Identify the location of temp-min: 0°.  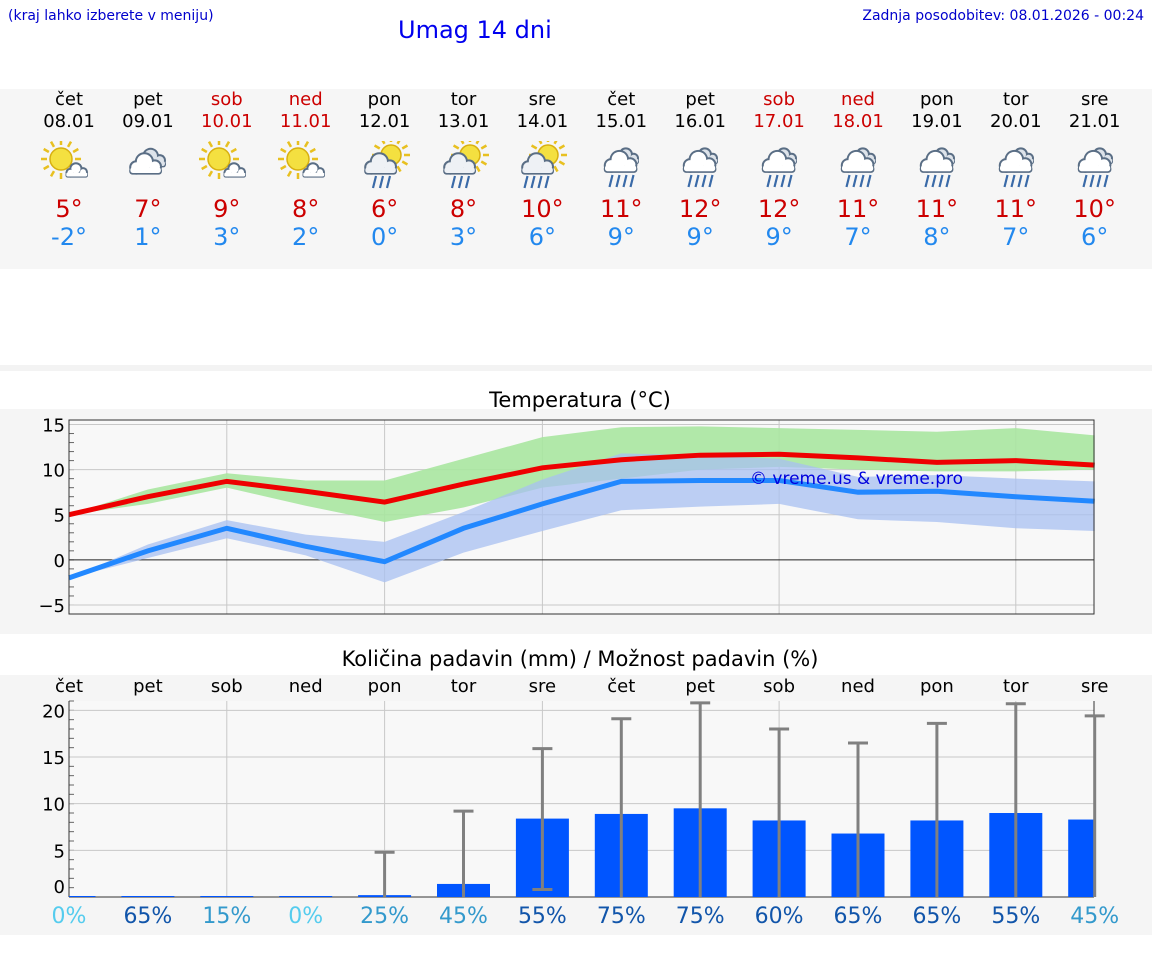
(384, 237).